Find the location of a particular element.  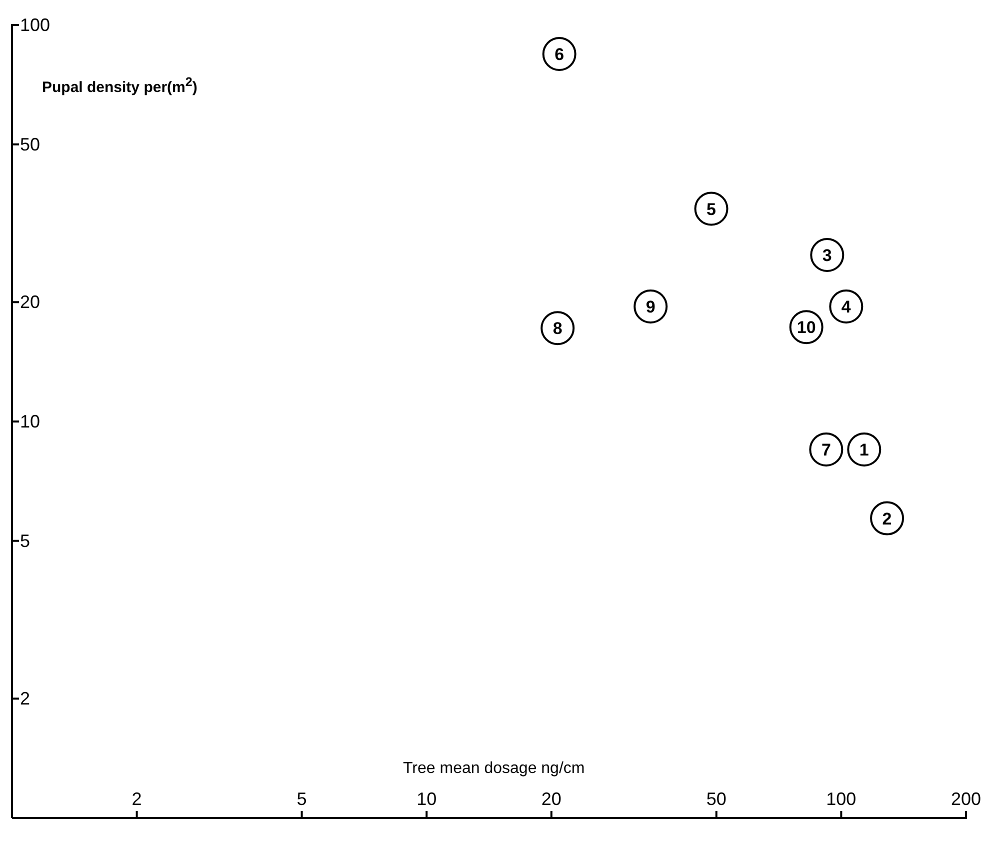

x-tick-label: 5 is located at coordinates (301, 799).